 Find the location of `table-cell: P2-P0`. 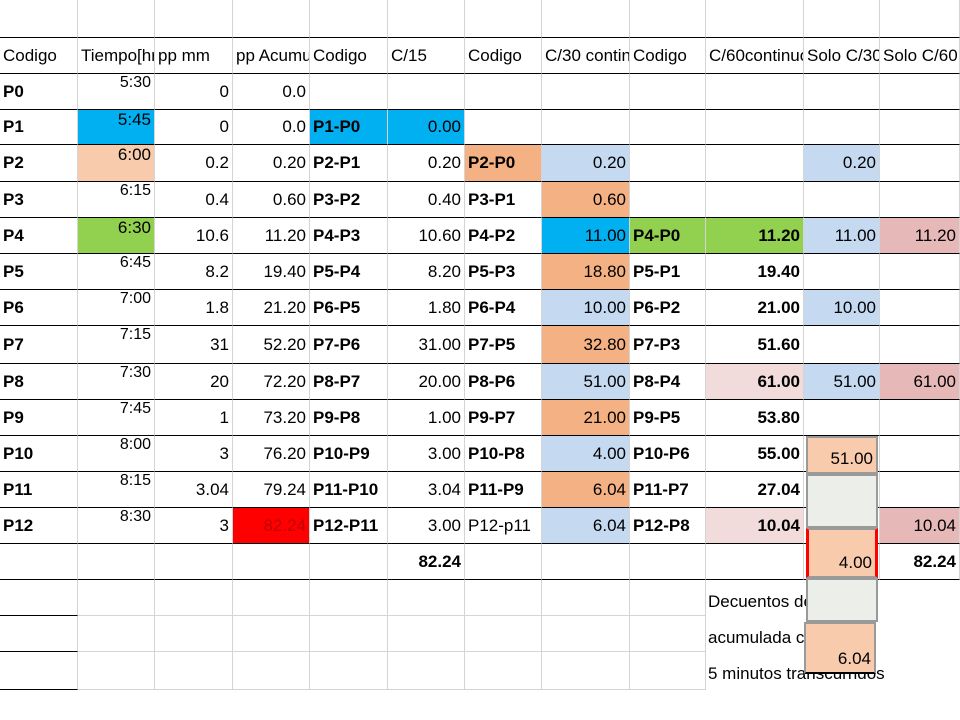

table-cell: P2-P0 is located at coordinates (503, 163).